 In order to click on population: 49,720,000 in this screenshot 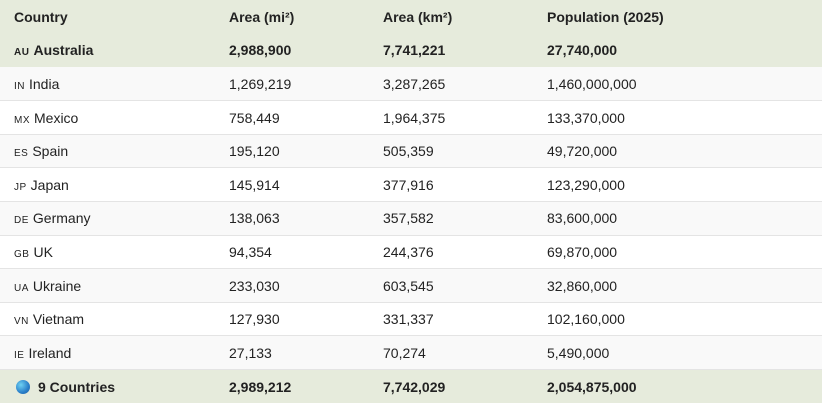, I will do `click(582, 151)`.